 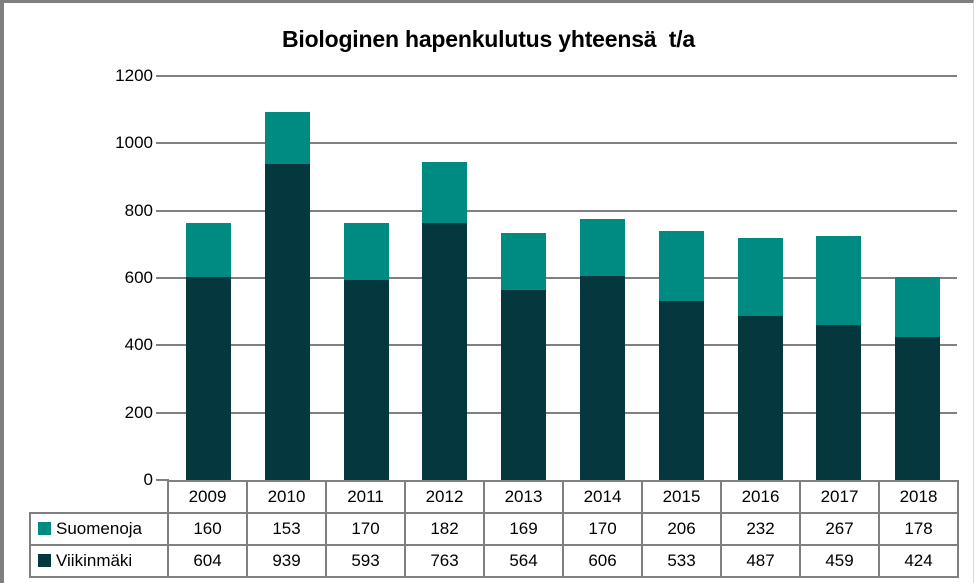 What do you see at coordinates (918, 408) in the screenshot?
I see `bar-segment-viikinmäki-2018` at bounding box center [918, 408].